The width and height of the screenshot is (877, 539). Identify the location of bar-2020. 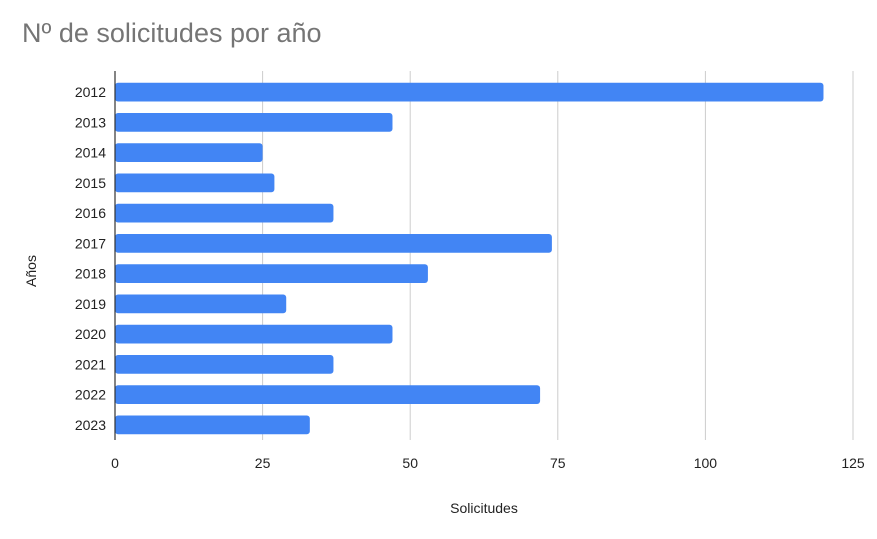
(254, 334).